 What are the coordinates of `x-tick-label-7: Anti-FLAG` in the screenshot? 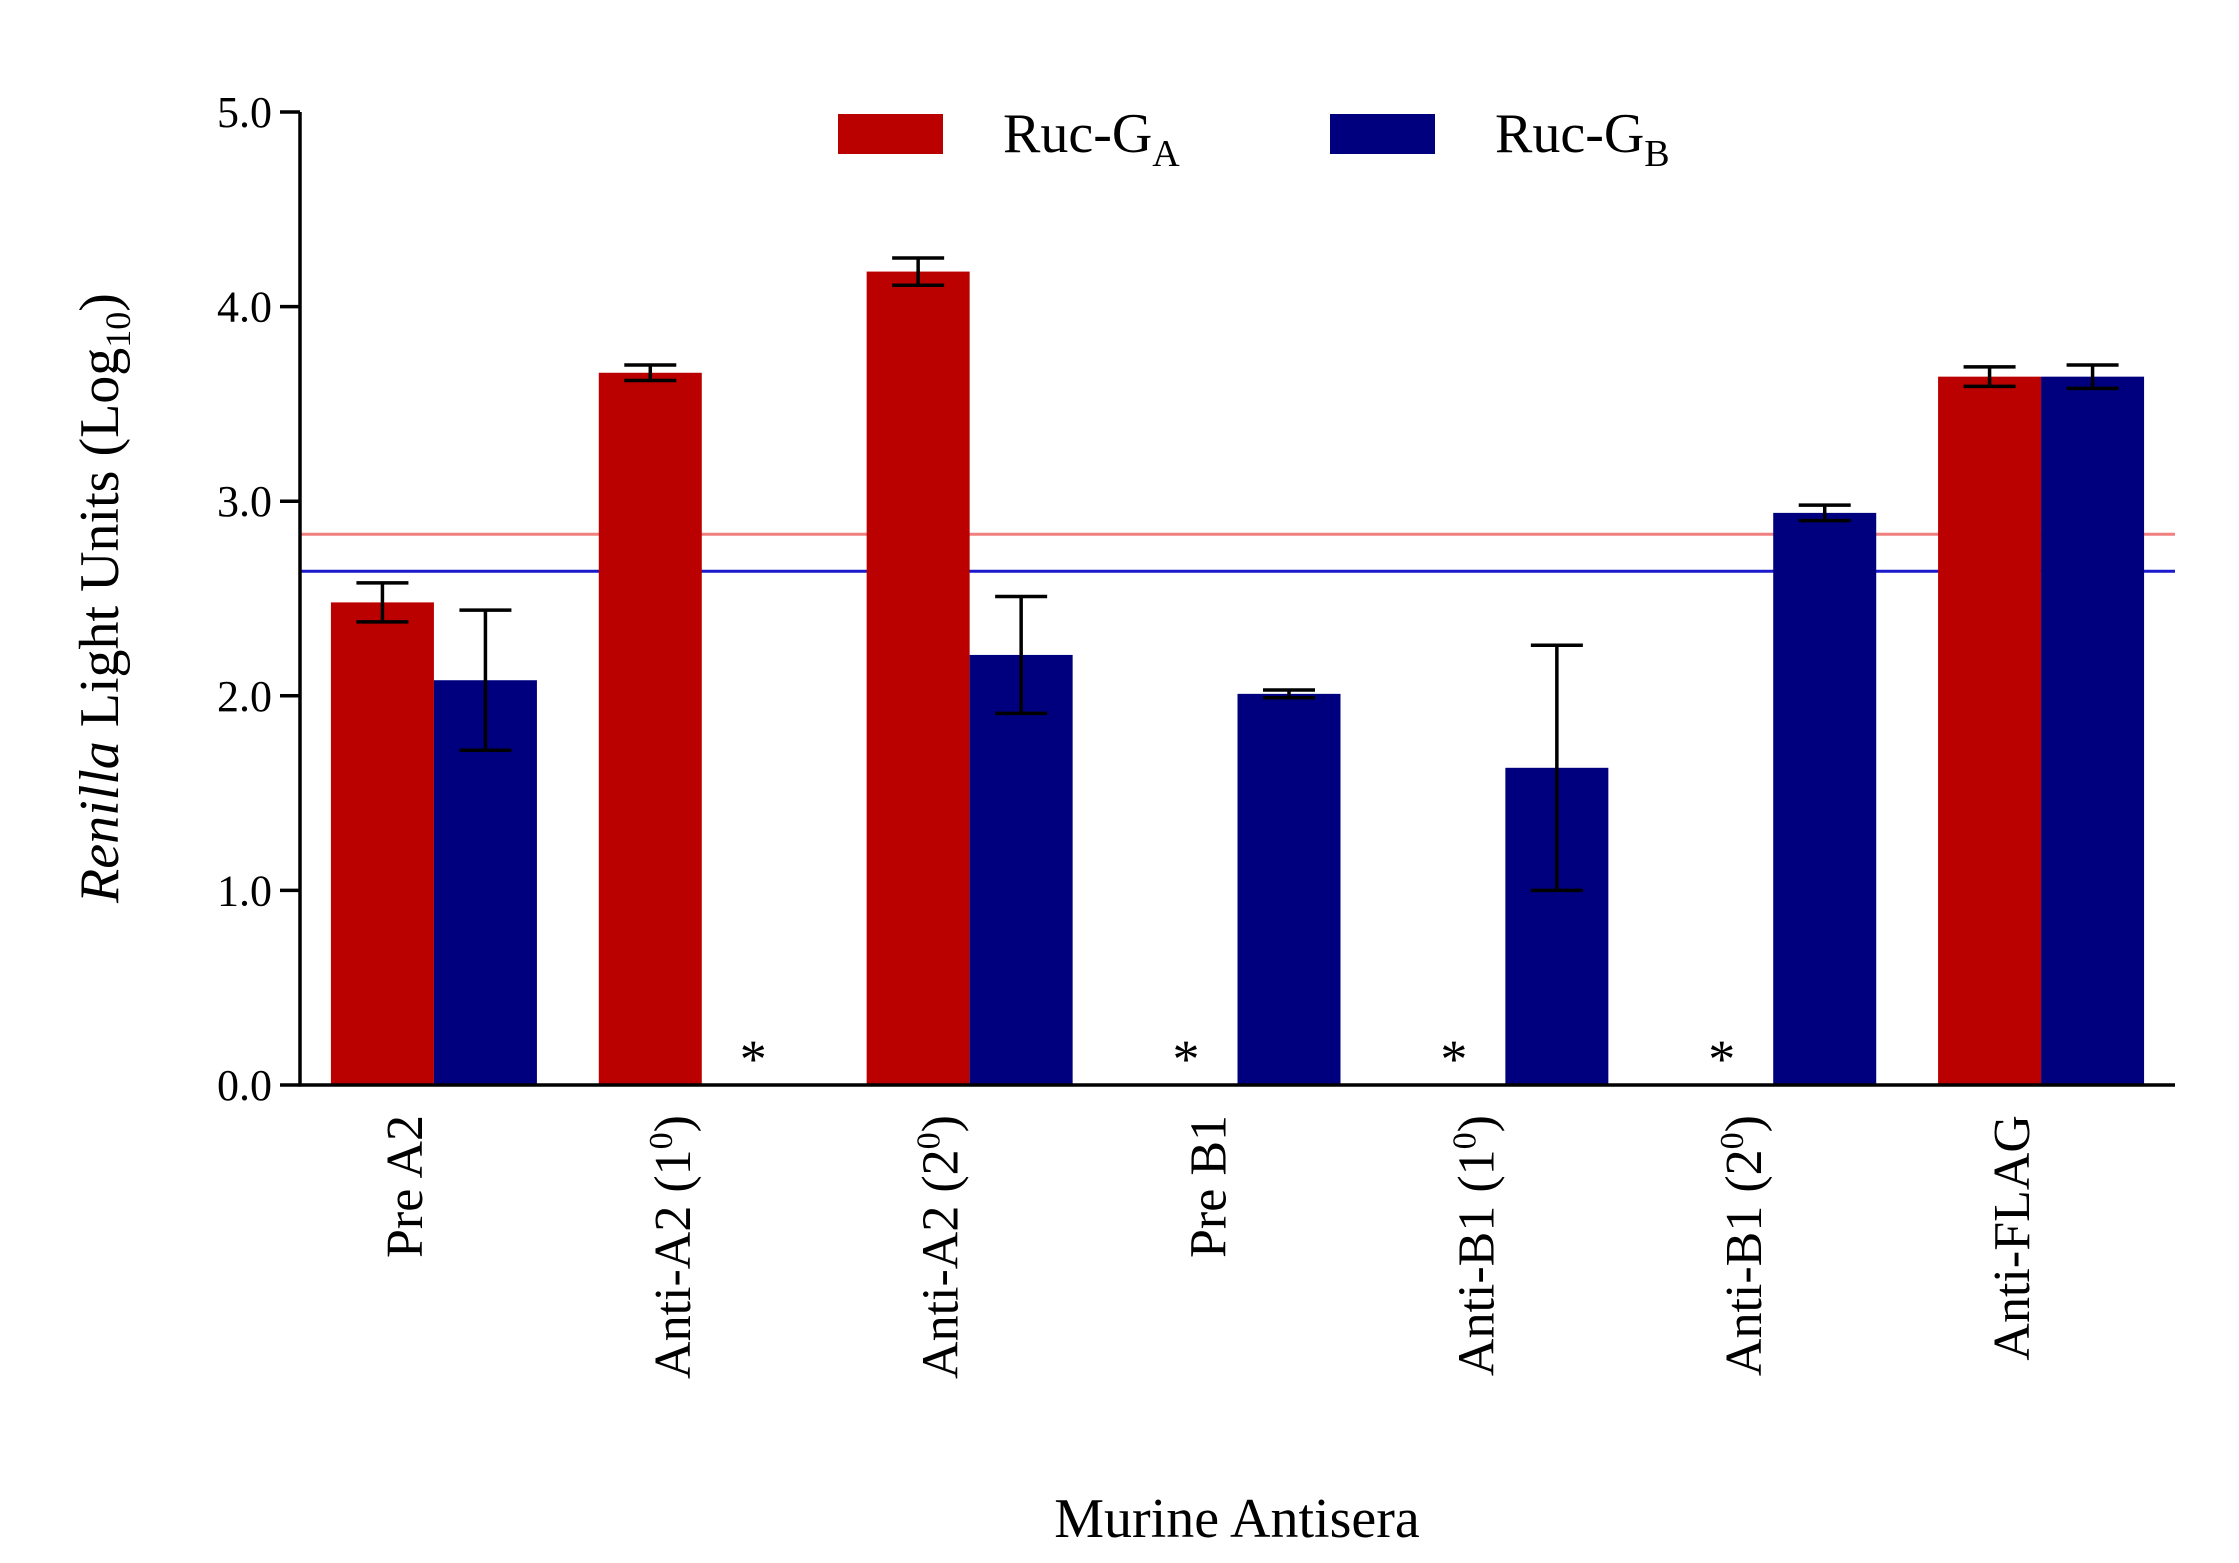 It's located at (2012, 1238).